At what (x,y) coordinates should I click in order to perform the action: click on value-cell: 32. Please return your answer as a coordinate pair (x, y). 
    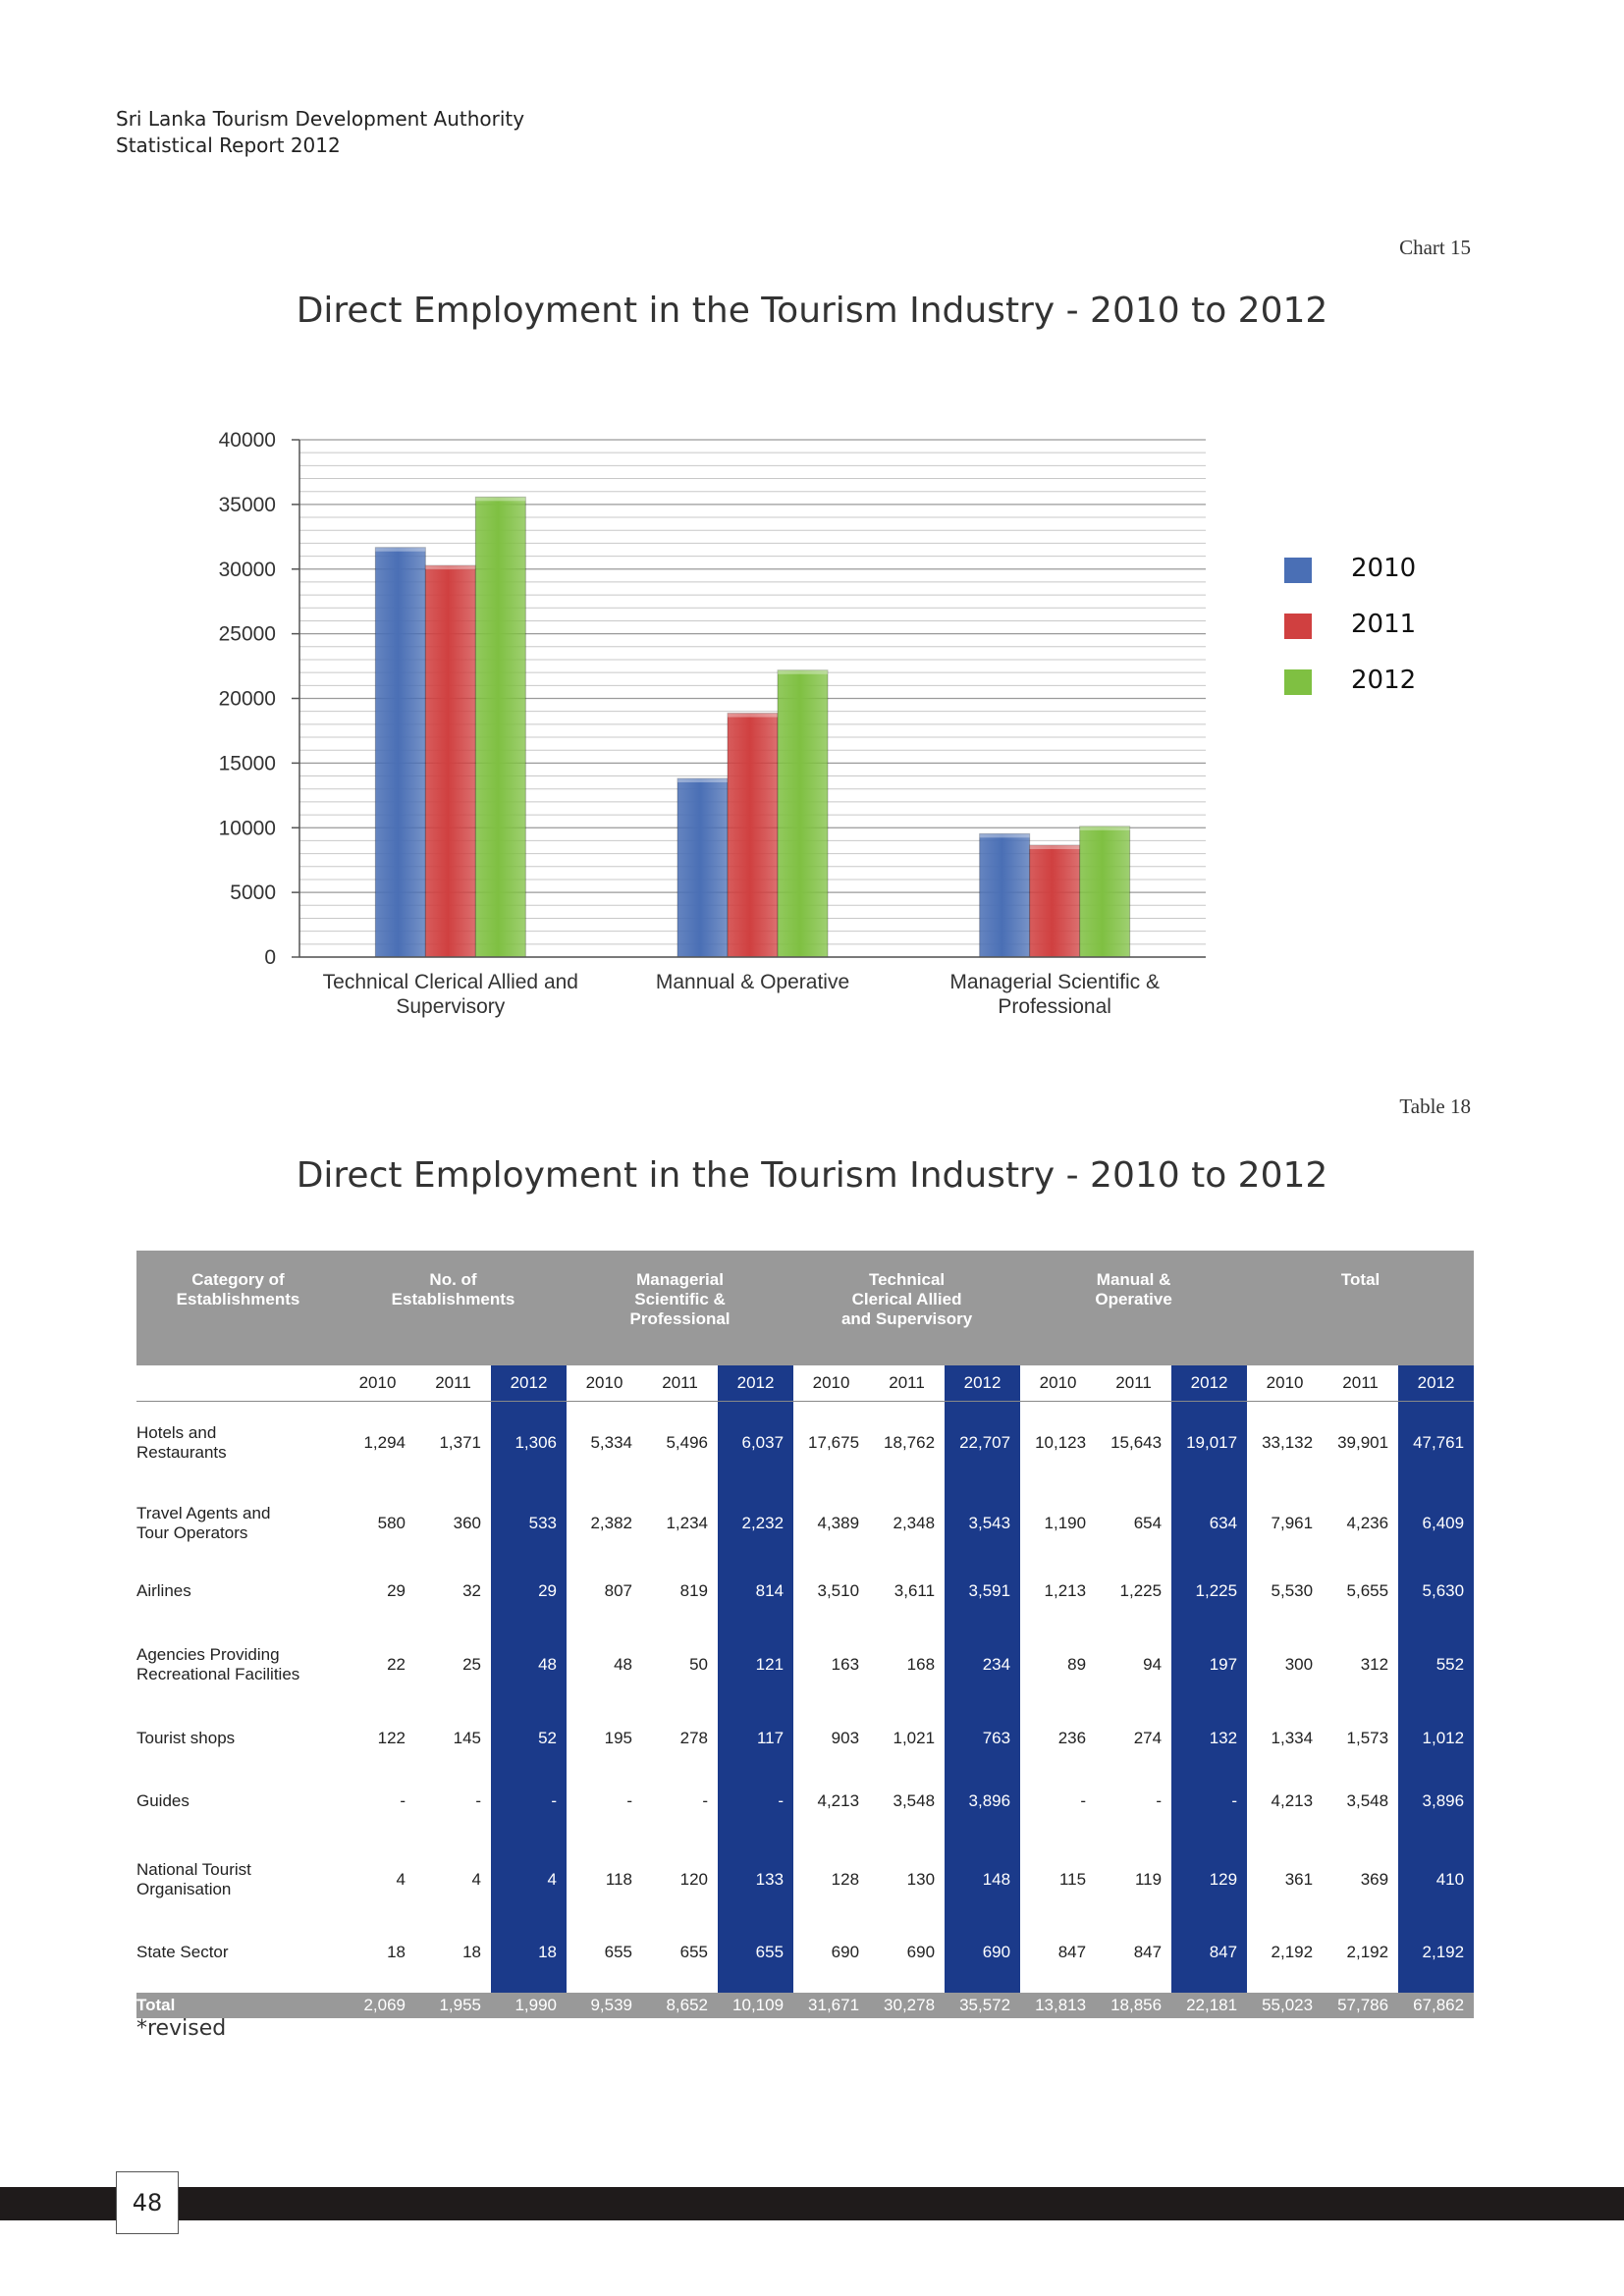
    Looking at the image, I should click on (471, 1591).